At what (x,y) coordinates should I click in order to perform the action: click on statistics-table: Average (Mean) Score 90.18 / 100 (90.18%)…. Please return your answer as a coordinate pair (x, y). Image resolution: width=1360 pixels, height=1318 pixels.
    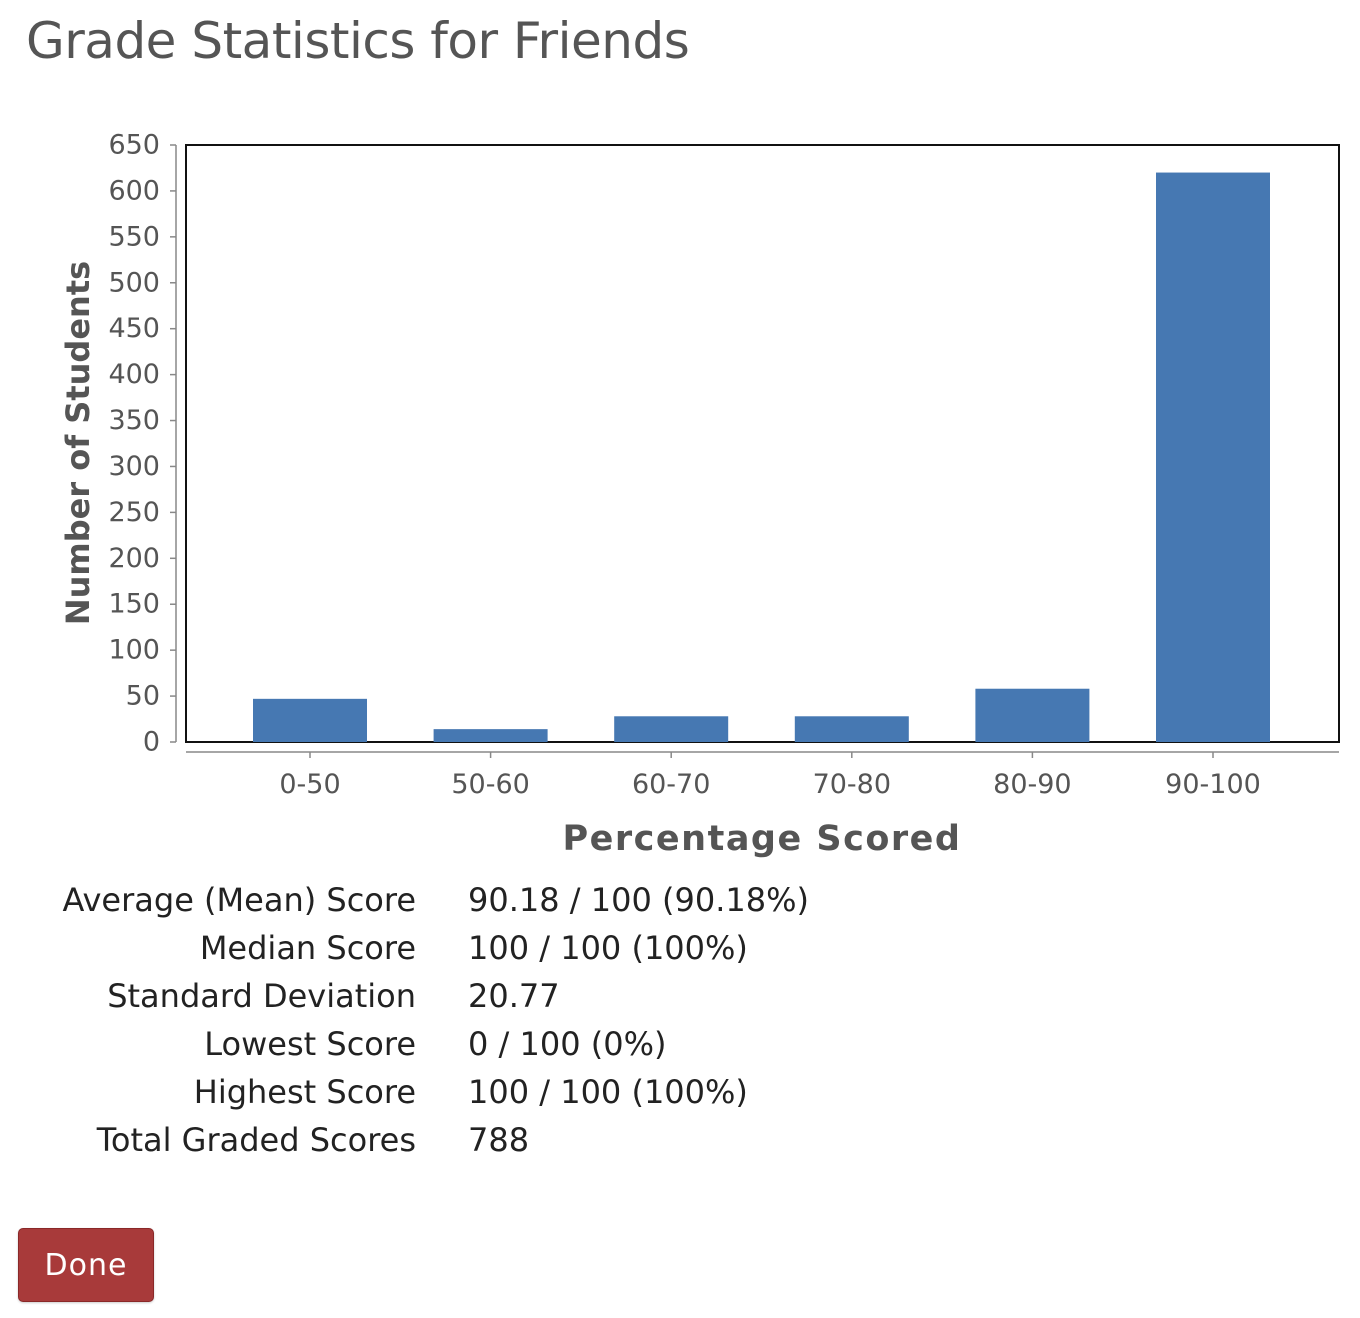
    Looking at the image, I should click on (424, 1020).